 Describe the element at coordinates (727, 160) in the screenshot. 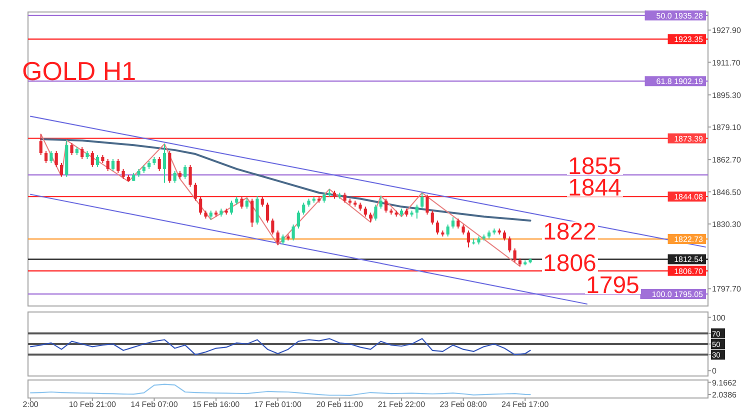

I see `y-tick-label: 1862.70` at that location.